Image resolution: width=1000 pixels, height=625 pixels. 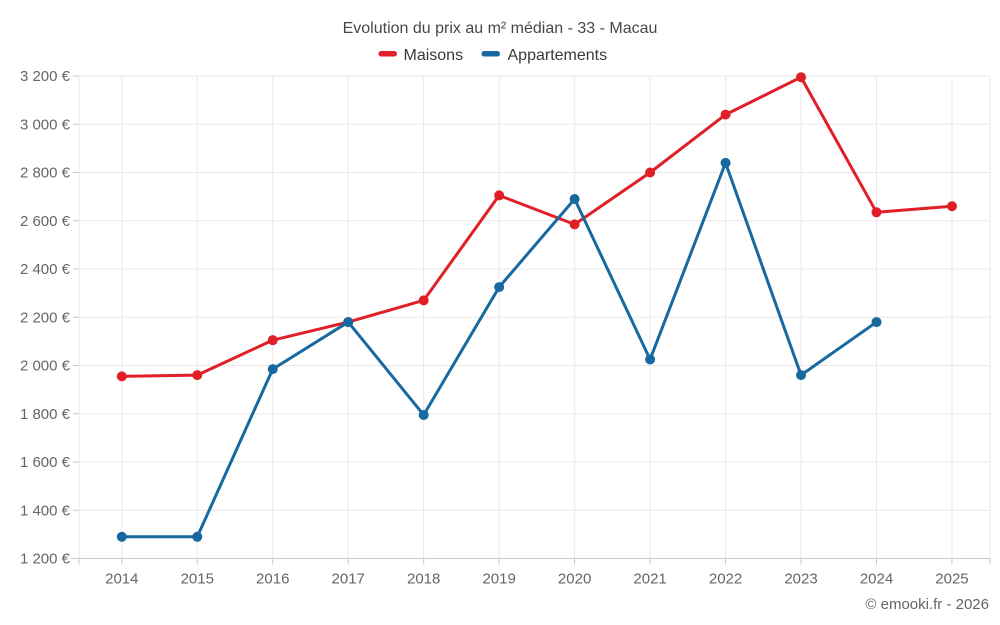 What do you see at coordinates (499, 195) in the screenshot?
I see `point-maisons-2019` at bounding box center [499, 195].